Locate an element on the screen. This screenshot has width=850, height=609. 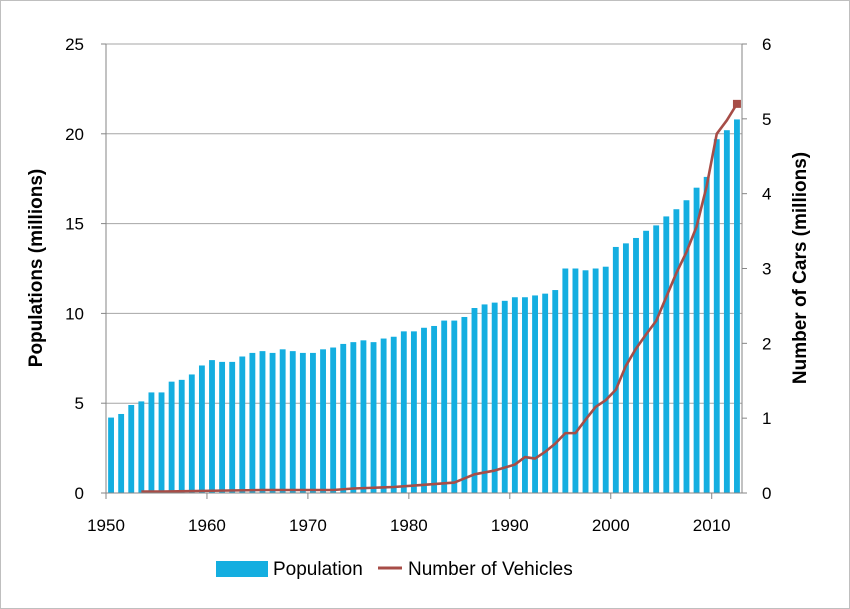
x-tick-label: 2010 is located at coordinates (712, 525).